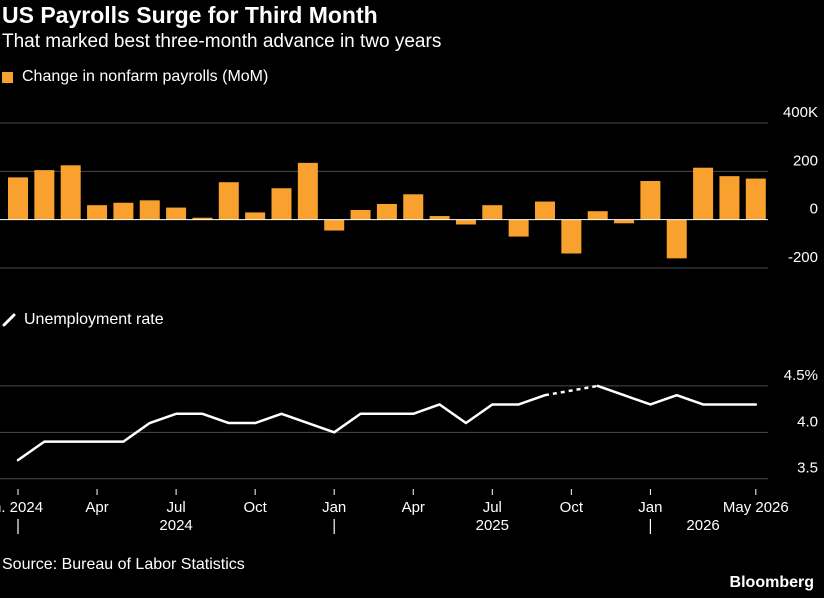  Describe the element at coordinates (571, 390) in the screenshot. I see `unemployment-line-gap` at that location.